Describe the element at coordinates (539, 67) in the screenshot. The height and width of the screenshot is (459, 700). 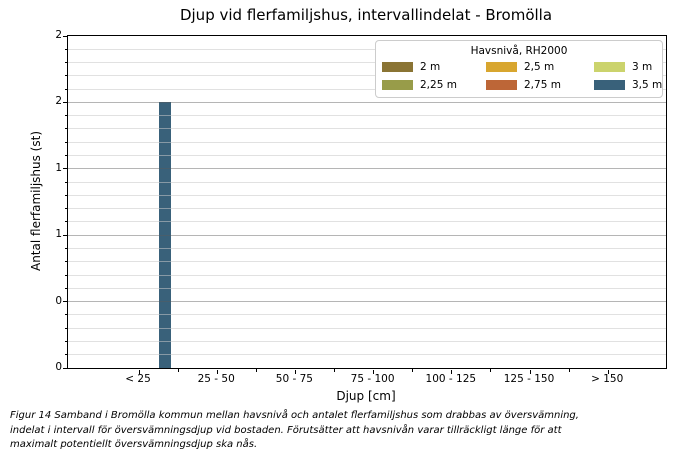
I see `legend-label: 2,5 m` at that location.